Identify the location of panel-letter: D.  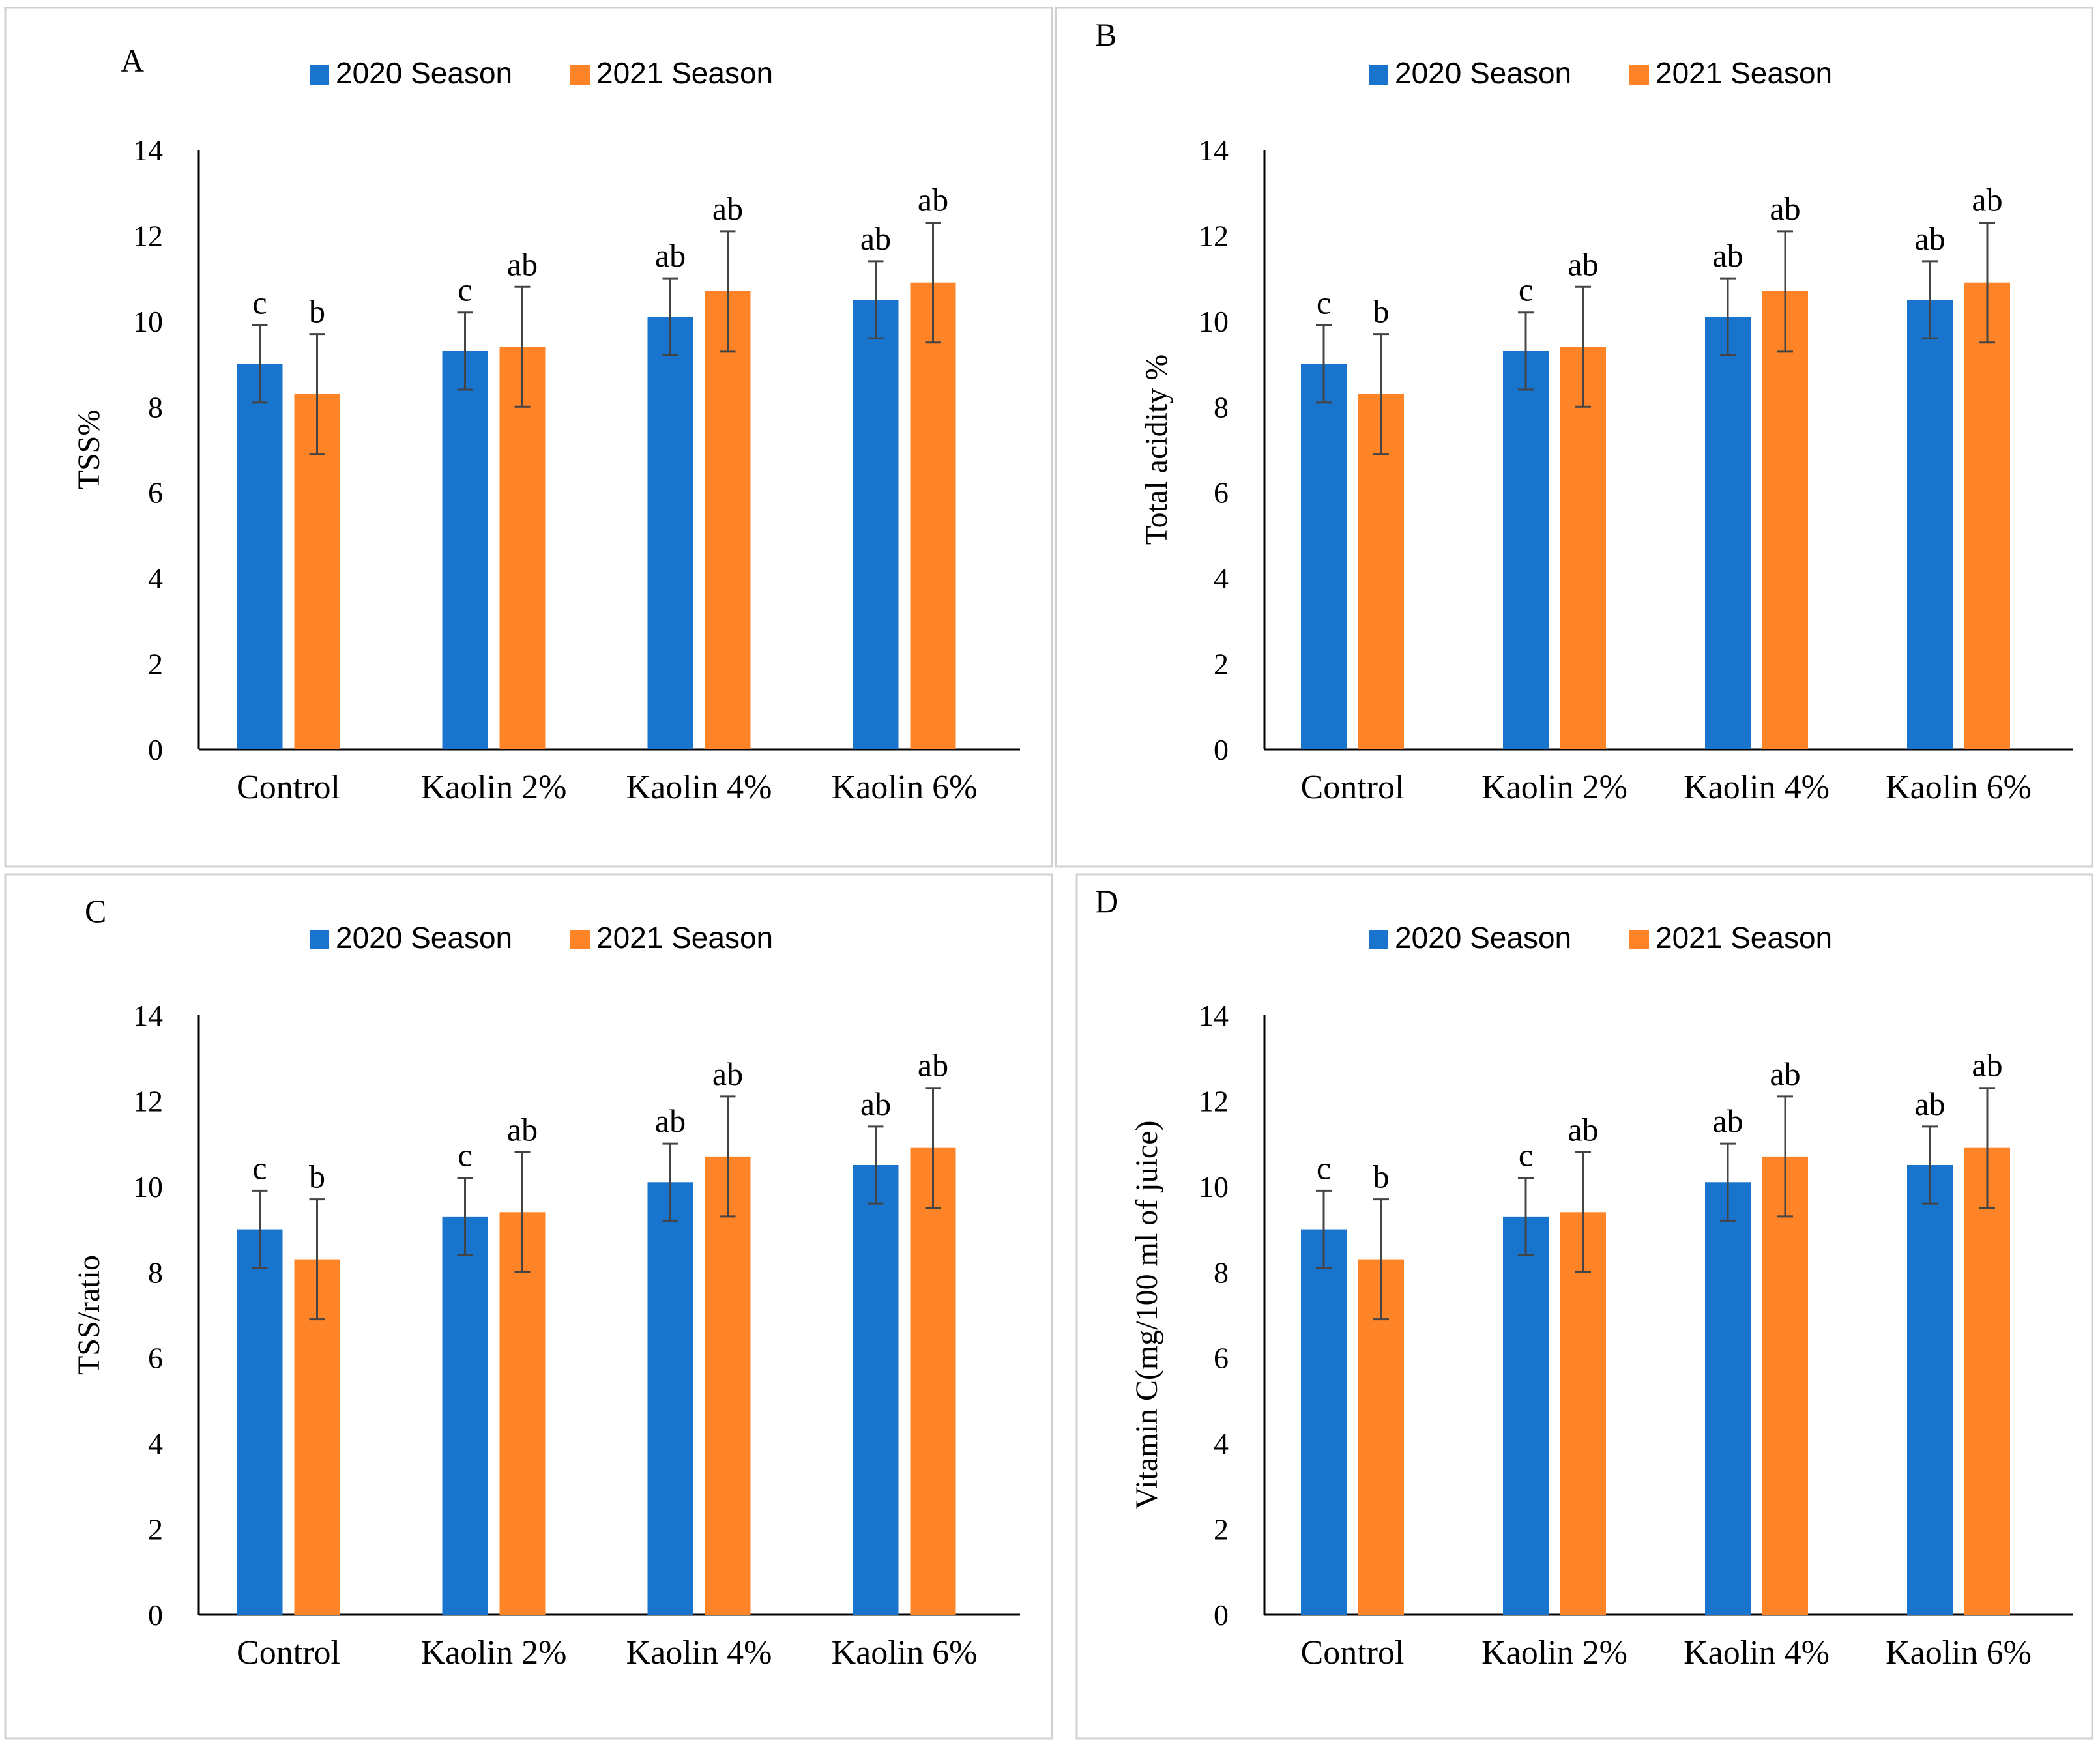
(1106, 901).